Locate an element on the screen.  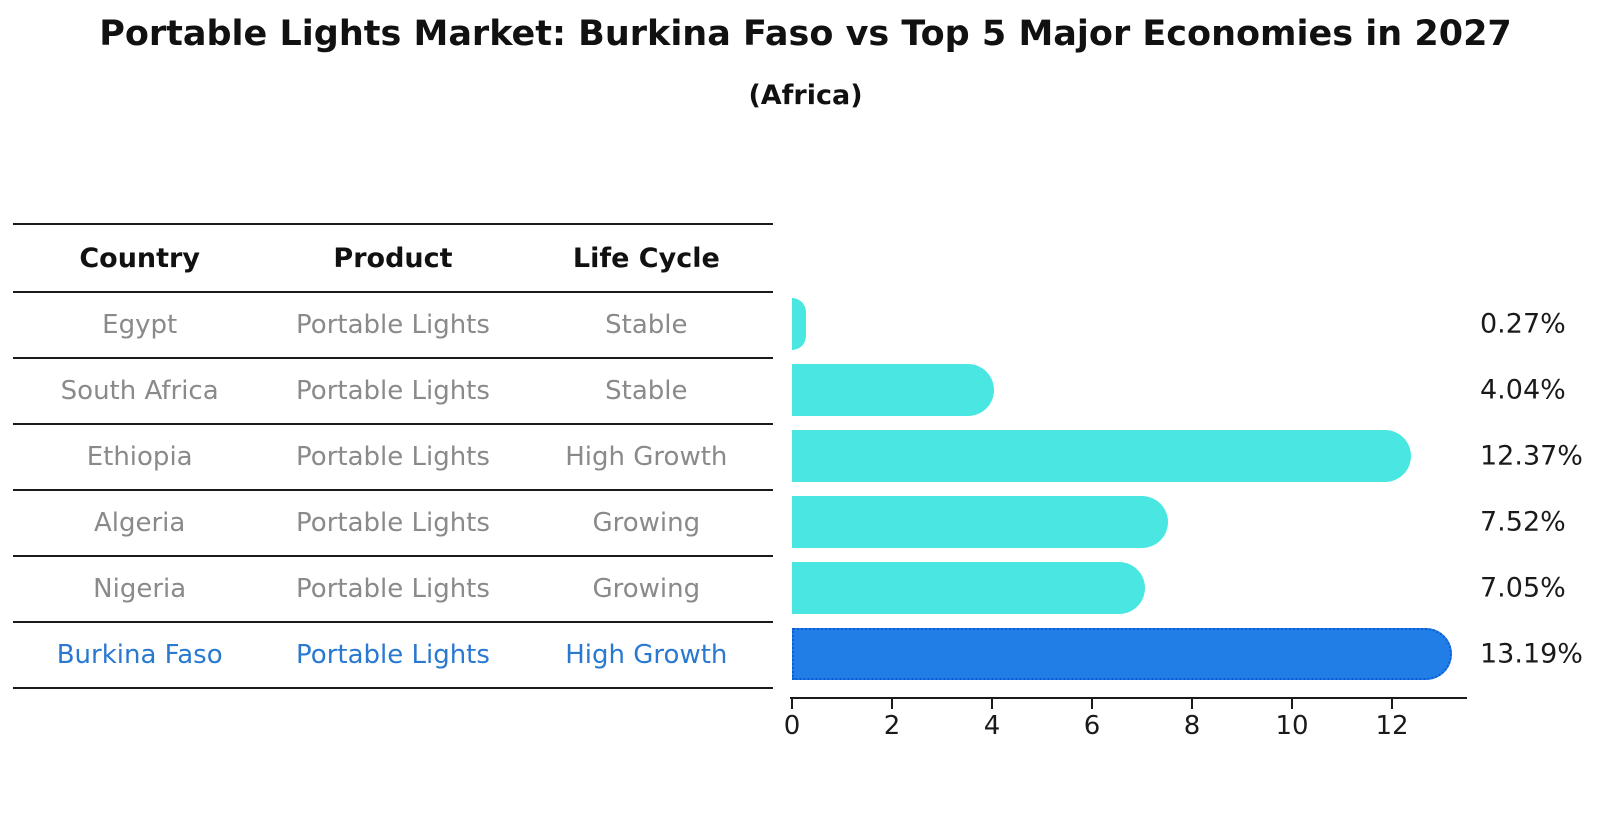
table-row: Burkina Faso Portable Lights High Growth is located at coordinates (393, 656).